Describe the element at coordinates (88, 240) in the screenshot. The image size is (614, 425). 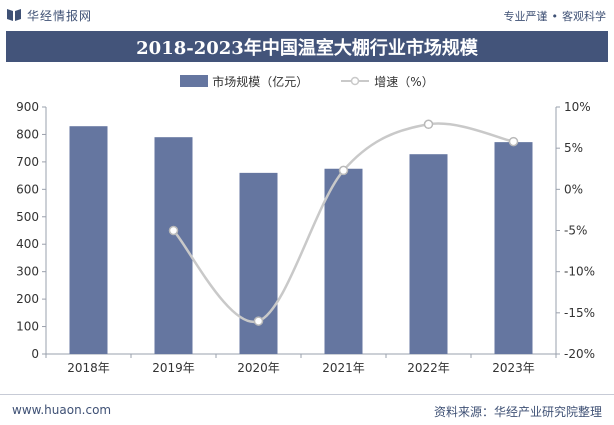
I see `bar-2018年` at that location.